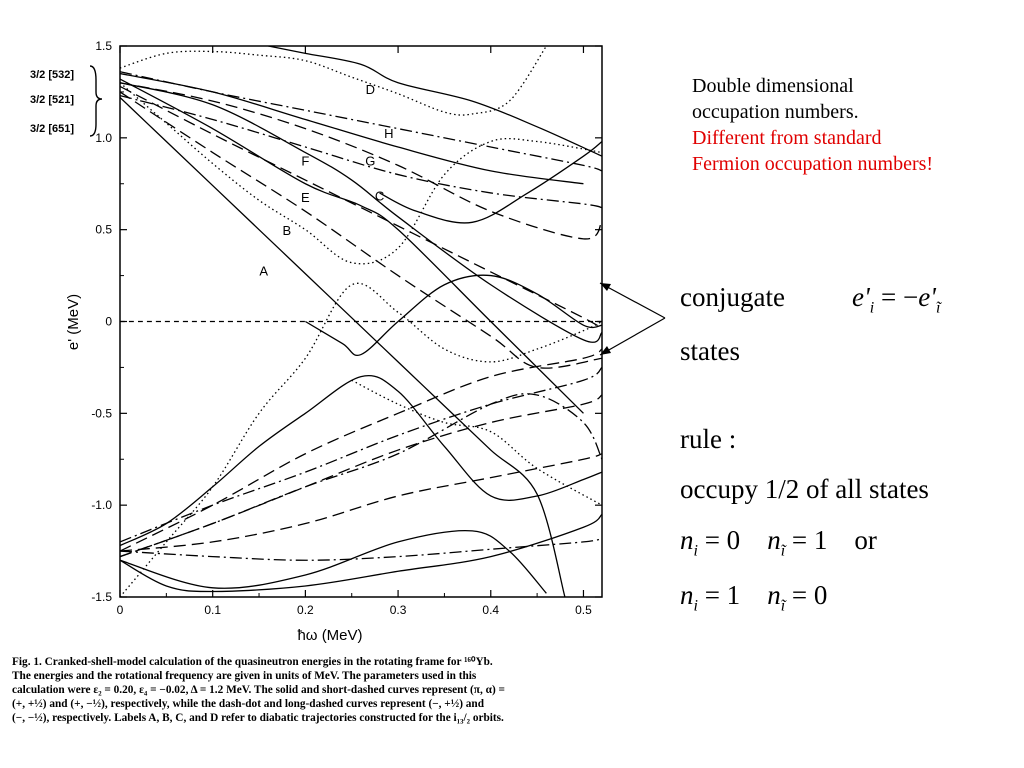 The width and height of the screenshot is (1024, 768). What do you see at coordinates (927, 297) in the screenshot?
I see `eq-e-itilde: e'` at bounding box center [927, 297].